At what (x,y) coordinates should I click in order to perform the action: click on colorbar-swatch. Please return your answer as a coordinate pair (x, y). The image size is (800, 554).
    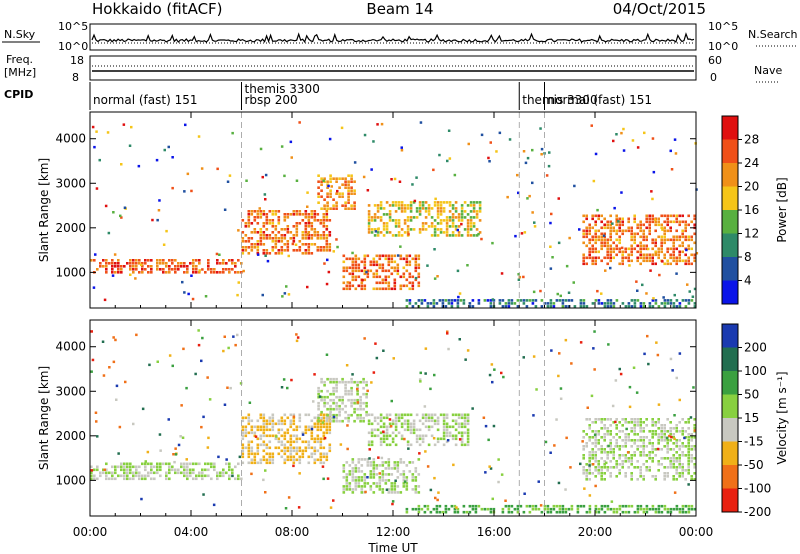
    Looking at the image, I should click on (730, 336).